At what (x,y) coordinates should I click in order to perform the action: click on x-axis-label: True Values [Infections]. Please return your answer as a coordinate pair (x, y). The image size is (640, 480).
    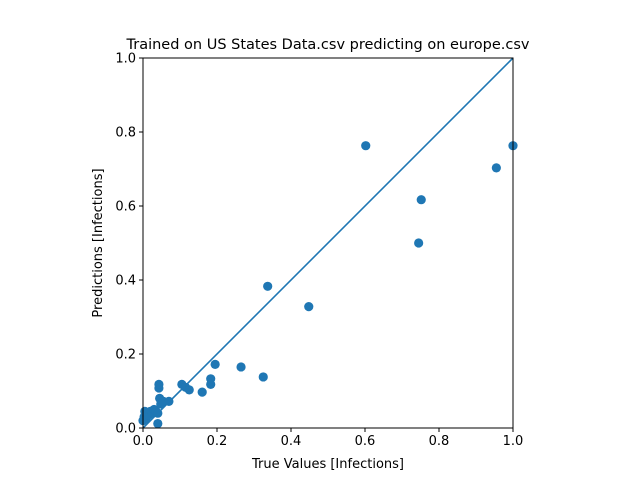
    Looking at the image, I should click on (327, 464).